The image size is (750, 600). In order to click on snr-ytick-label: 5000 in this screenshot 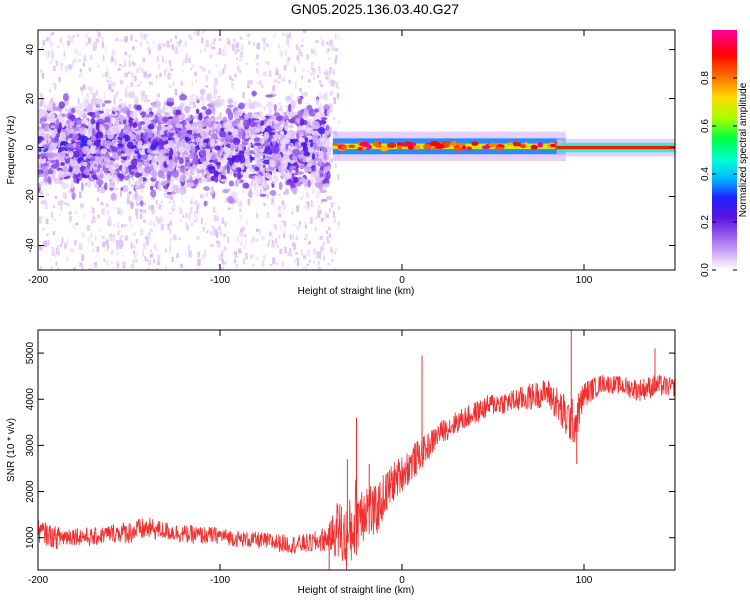, I will do `click(30, 353)`.